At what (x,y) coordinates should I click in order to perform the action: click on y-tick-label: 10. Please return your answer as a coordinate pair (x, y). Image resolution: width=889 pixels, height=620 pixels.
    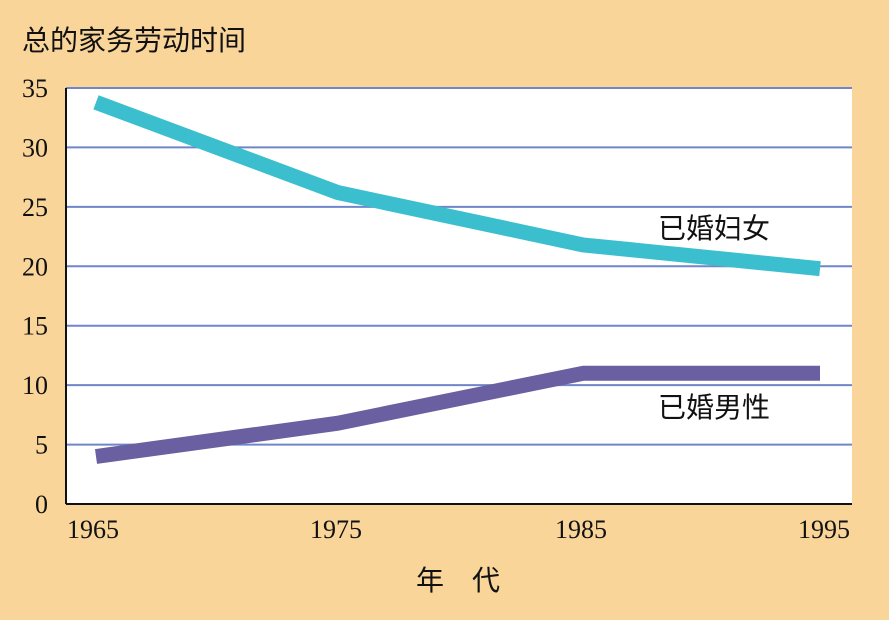
    Looking at the image, I should click on (35, 385).